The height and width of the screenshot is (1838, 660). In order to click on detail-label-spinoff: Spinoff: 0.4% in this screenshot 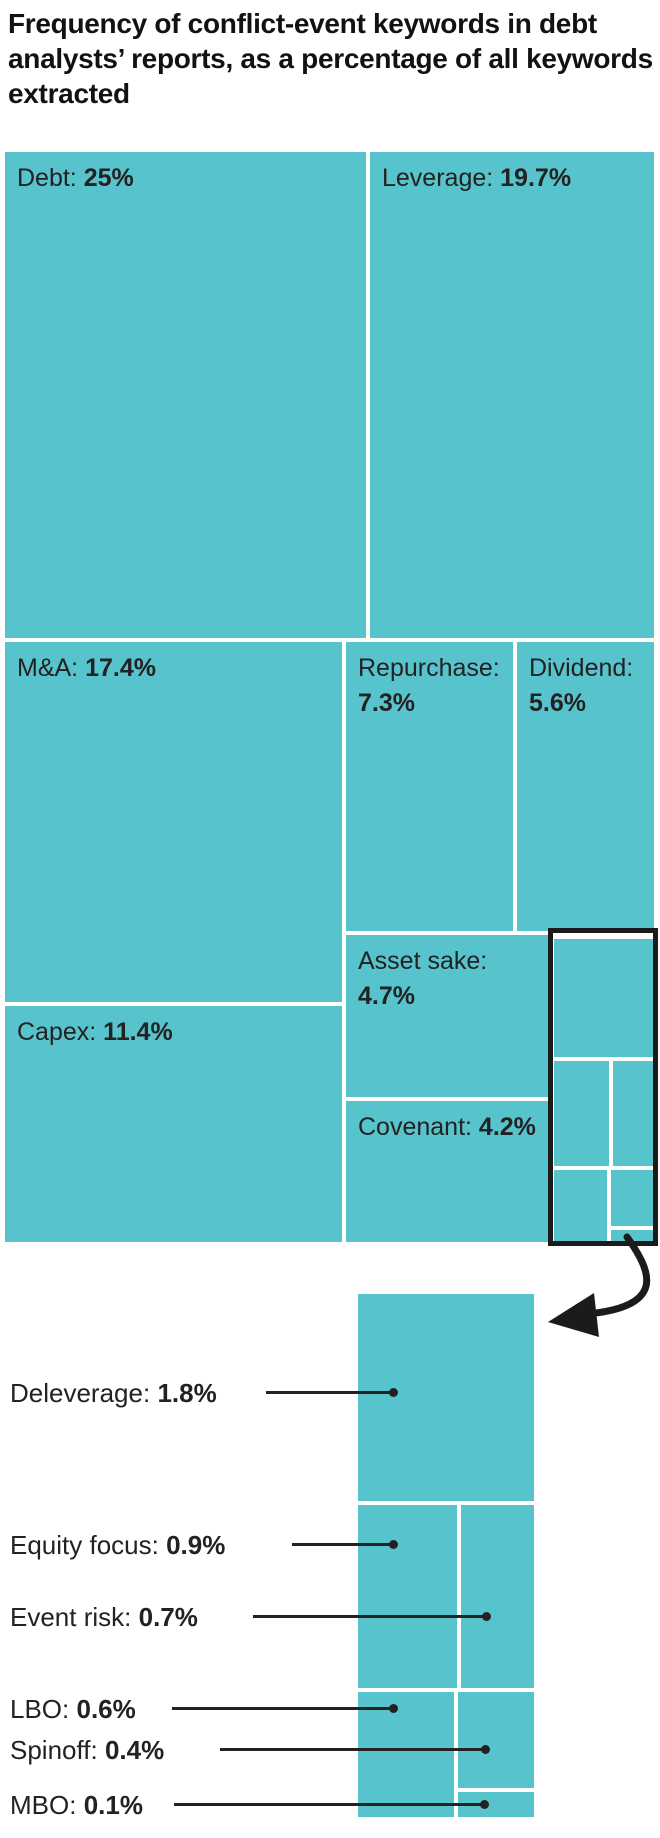, I will do `click(87, 1750)`.